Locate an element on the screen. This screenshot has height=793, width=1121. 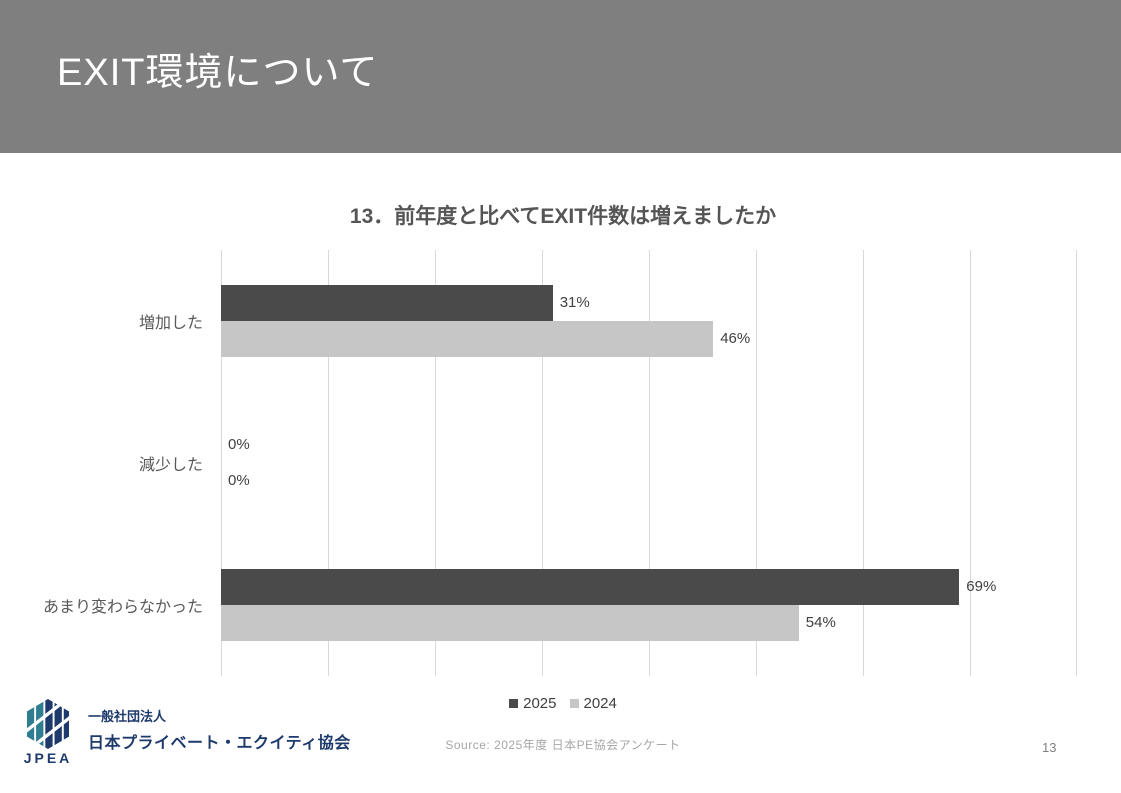
logo-acronym: JPEA is located at coordinates (48, 758).